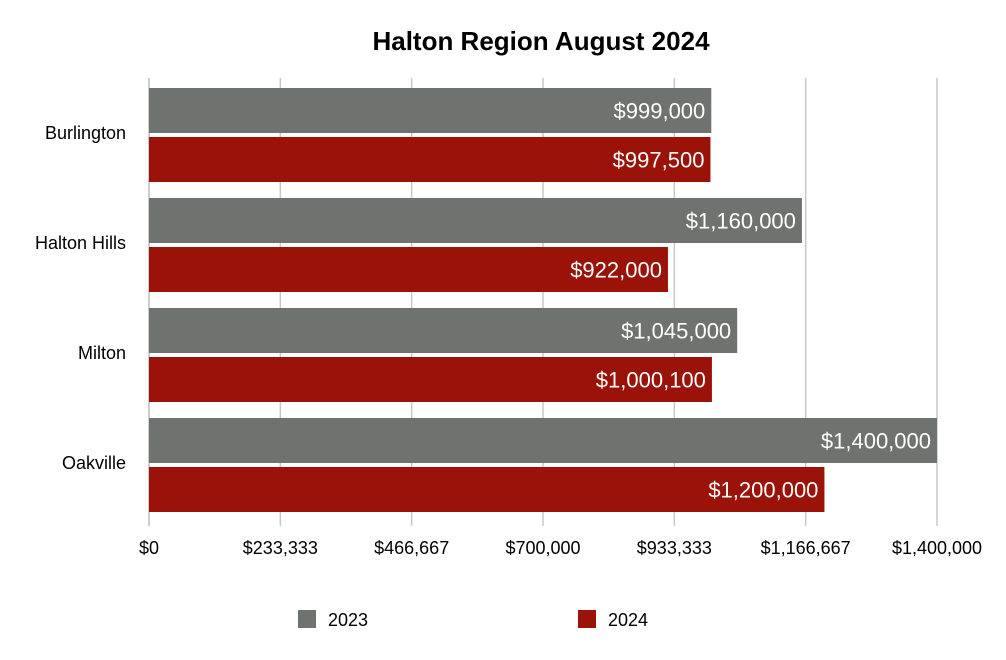 The image size is (1006, 660). I want to click on data-label: $1,045,000, so click(676, 331).